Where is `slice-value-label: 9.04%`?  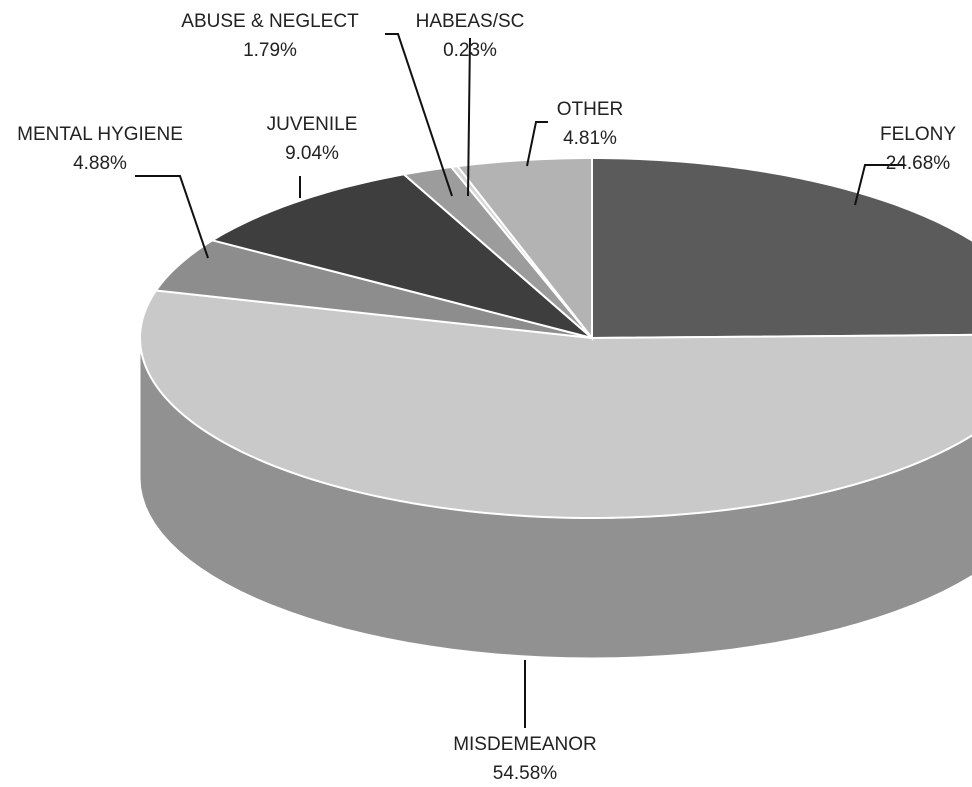
slice-value-label: 9.04% is located at coordinates (312, 153).